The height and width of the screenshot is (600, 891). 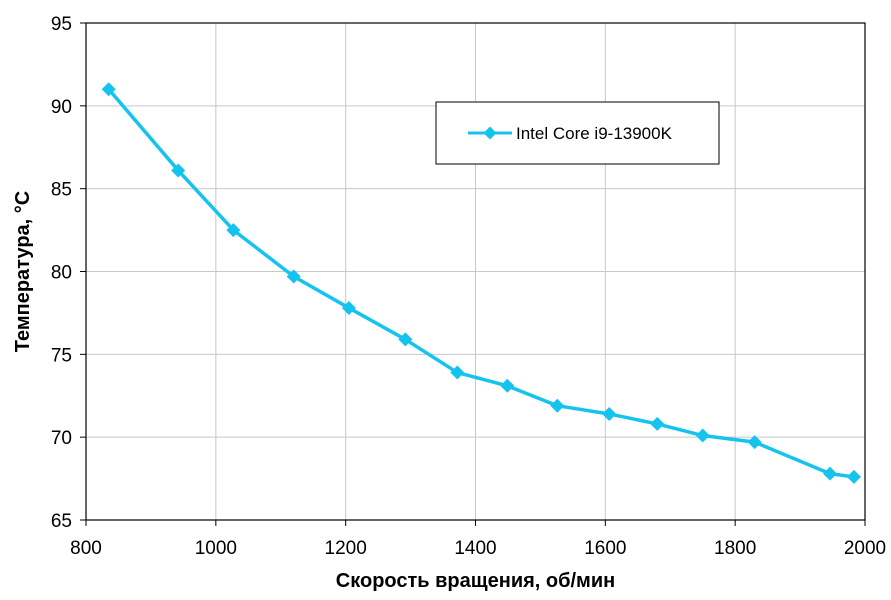 I want to click on legend: Intel Core i9-13900K, so click(x=577, y=133).